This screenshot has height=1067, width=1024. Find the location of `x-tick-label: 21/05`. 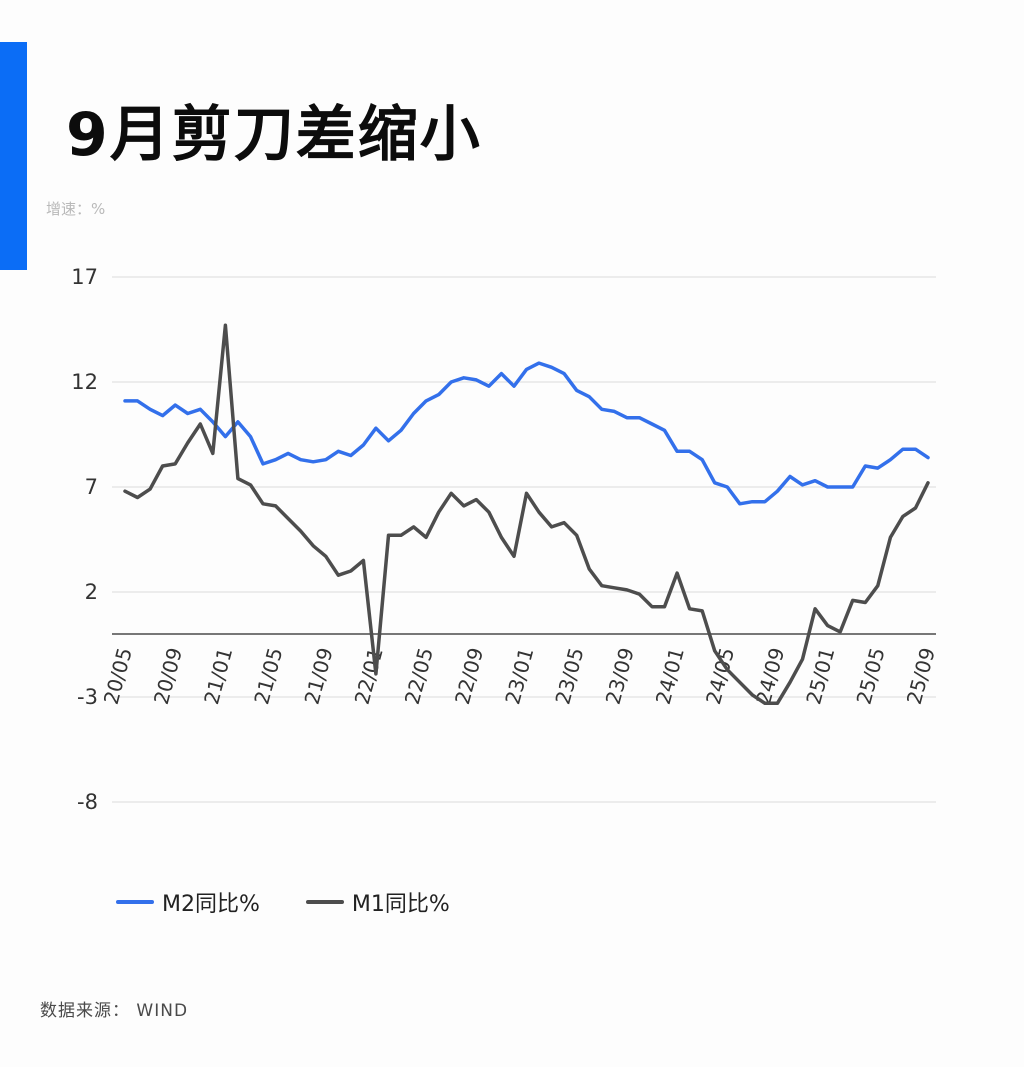

x-tick-label: 21/05 is located at coordinates (268, 676).